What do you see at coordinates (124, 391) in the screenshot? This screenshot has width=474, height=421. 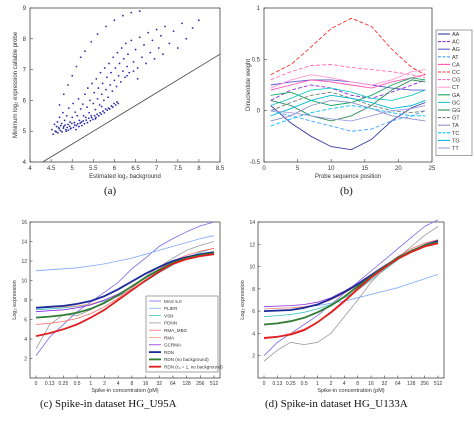 I see `plot-c-xlabel: Spike-in concentration (pM)` at bounding box center [124, 391].